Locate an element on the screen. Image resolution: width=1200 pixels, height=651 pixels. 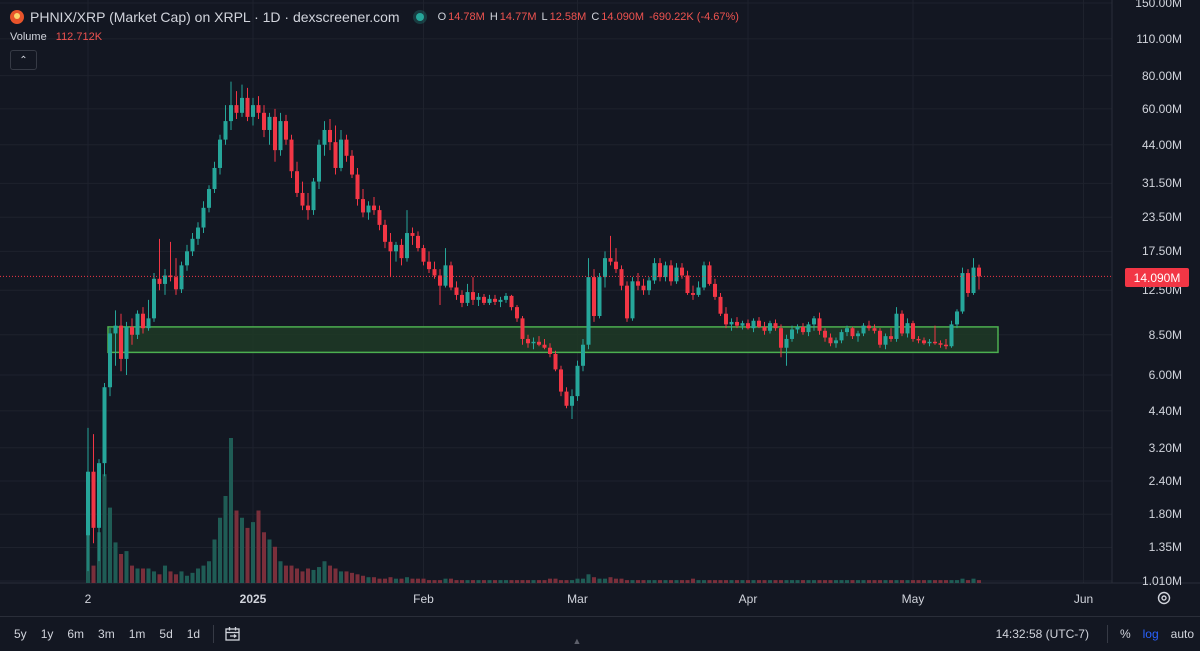
range-3m-button: 3m is located at coordinates (106, 634).